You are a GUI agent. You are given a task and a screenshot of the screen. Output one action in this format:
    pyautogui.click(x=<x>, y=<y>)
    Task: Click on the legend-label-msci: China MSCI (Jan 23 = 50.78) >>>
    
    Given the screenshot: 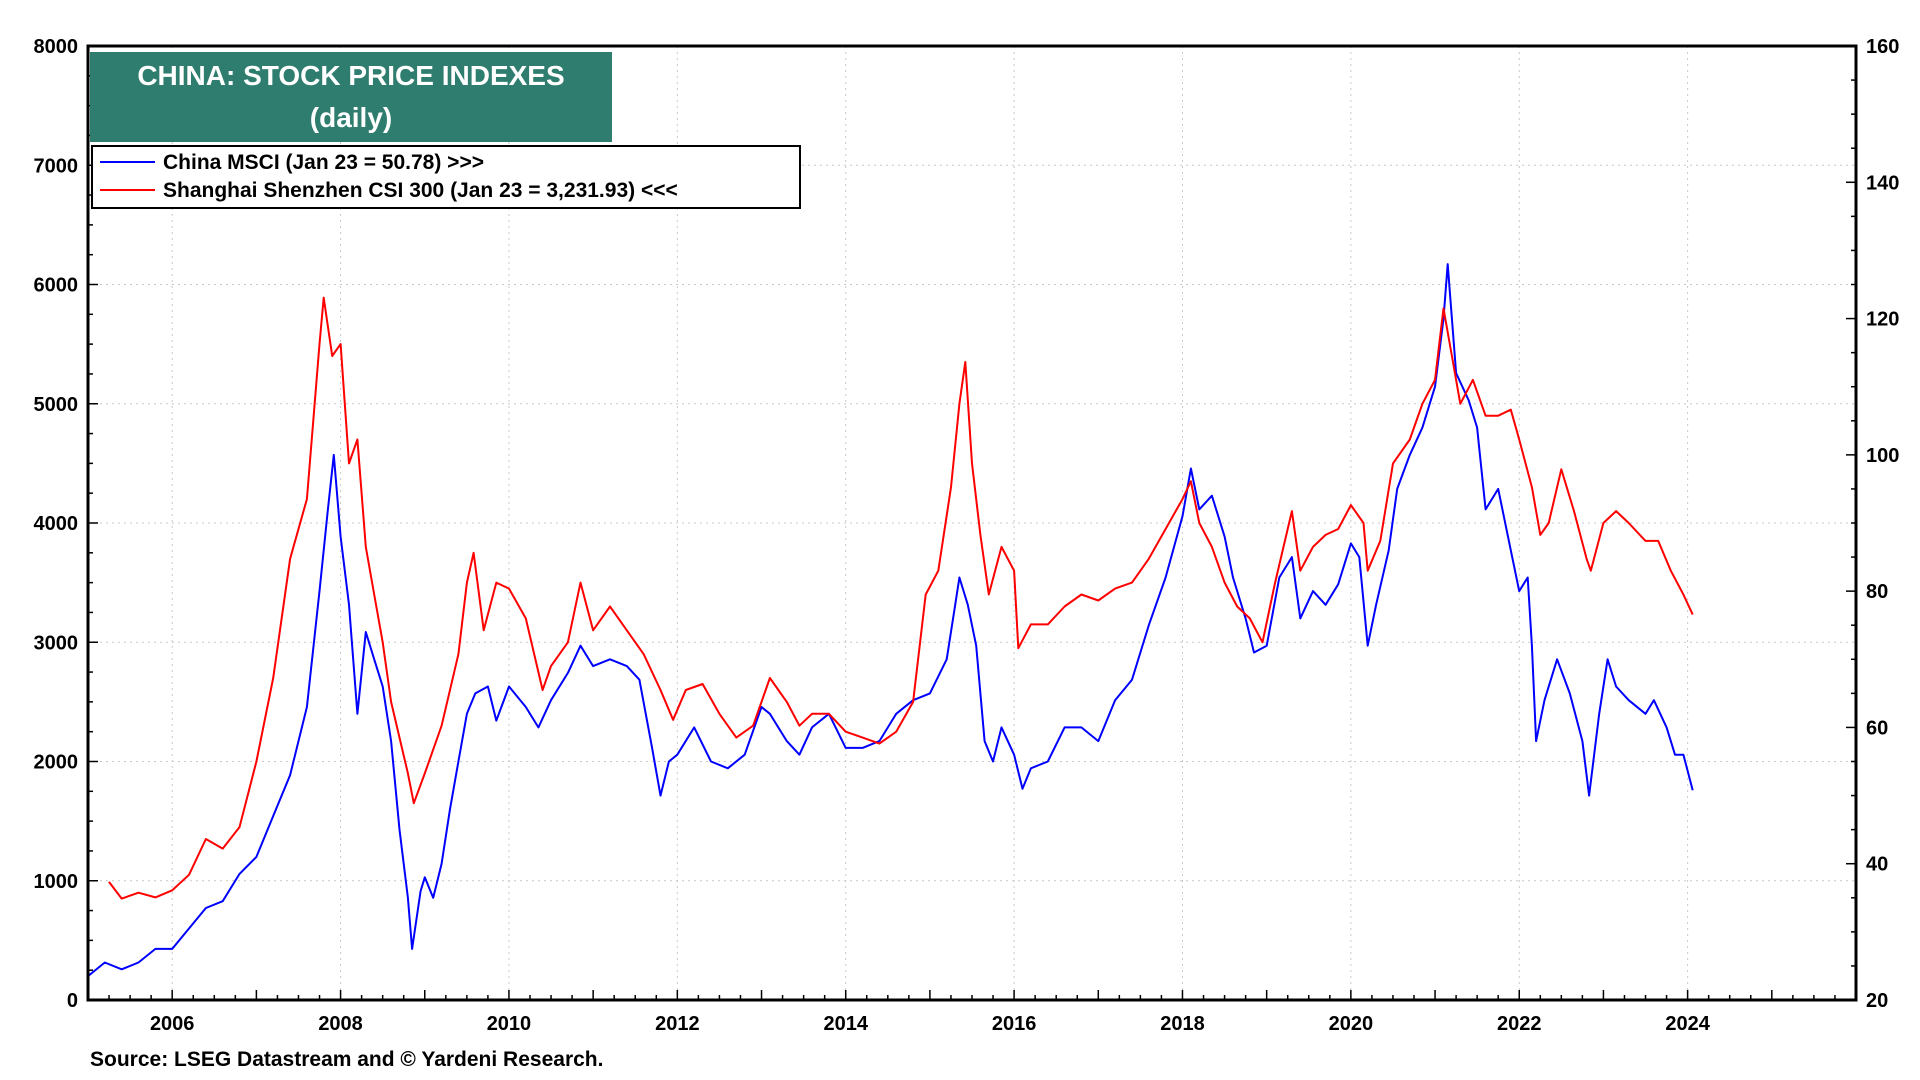 What is the action you would take?
    pyautogui.click(x=323, y=162)
    